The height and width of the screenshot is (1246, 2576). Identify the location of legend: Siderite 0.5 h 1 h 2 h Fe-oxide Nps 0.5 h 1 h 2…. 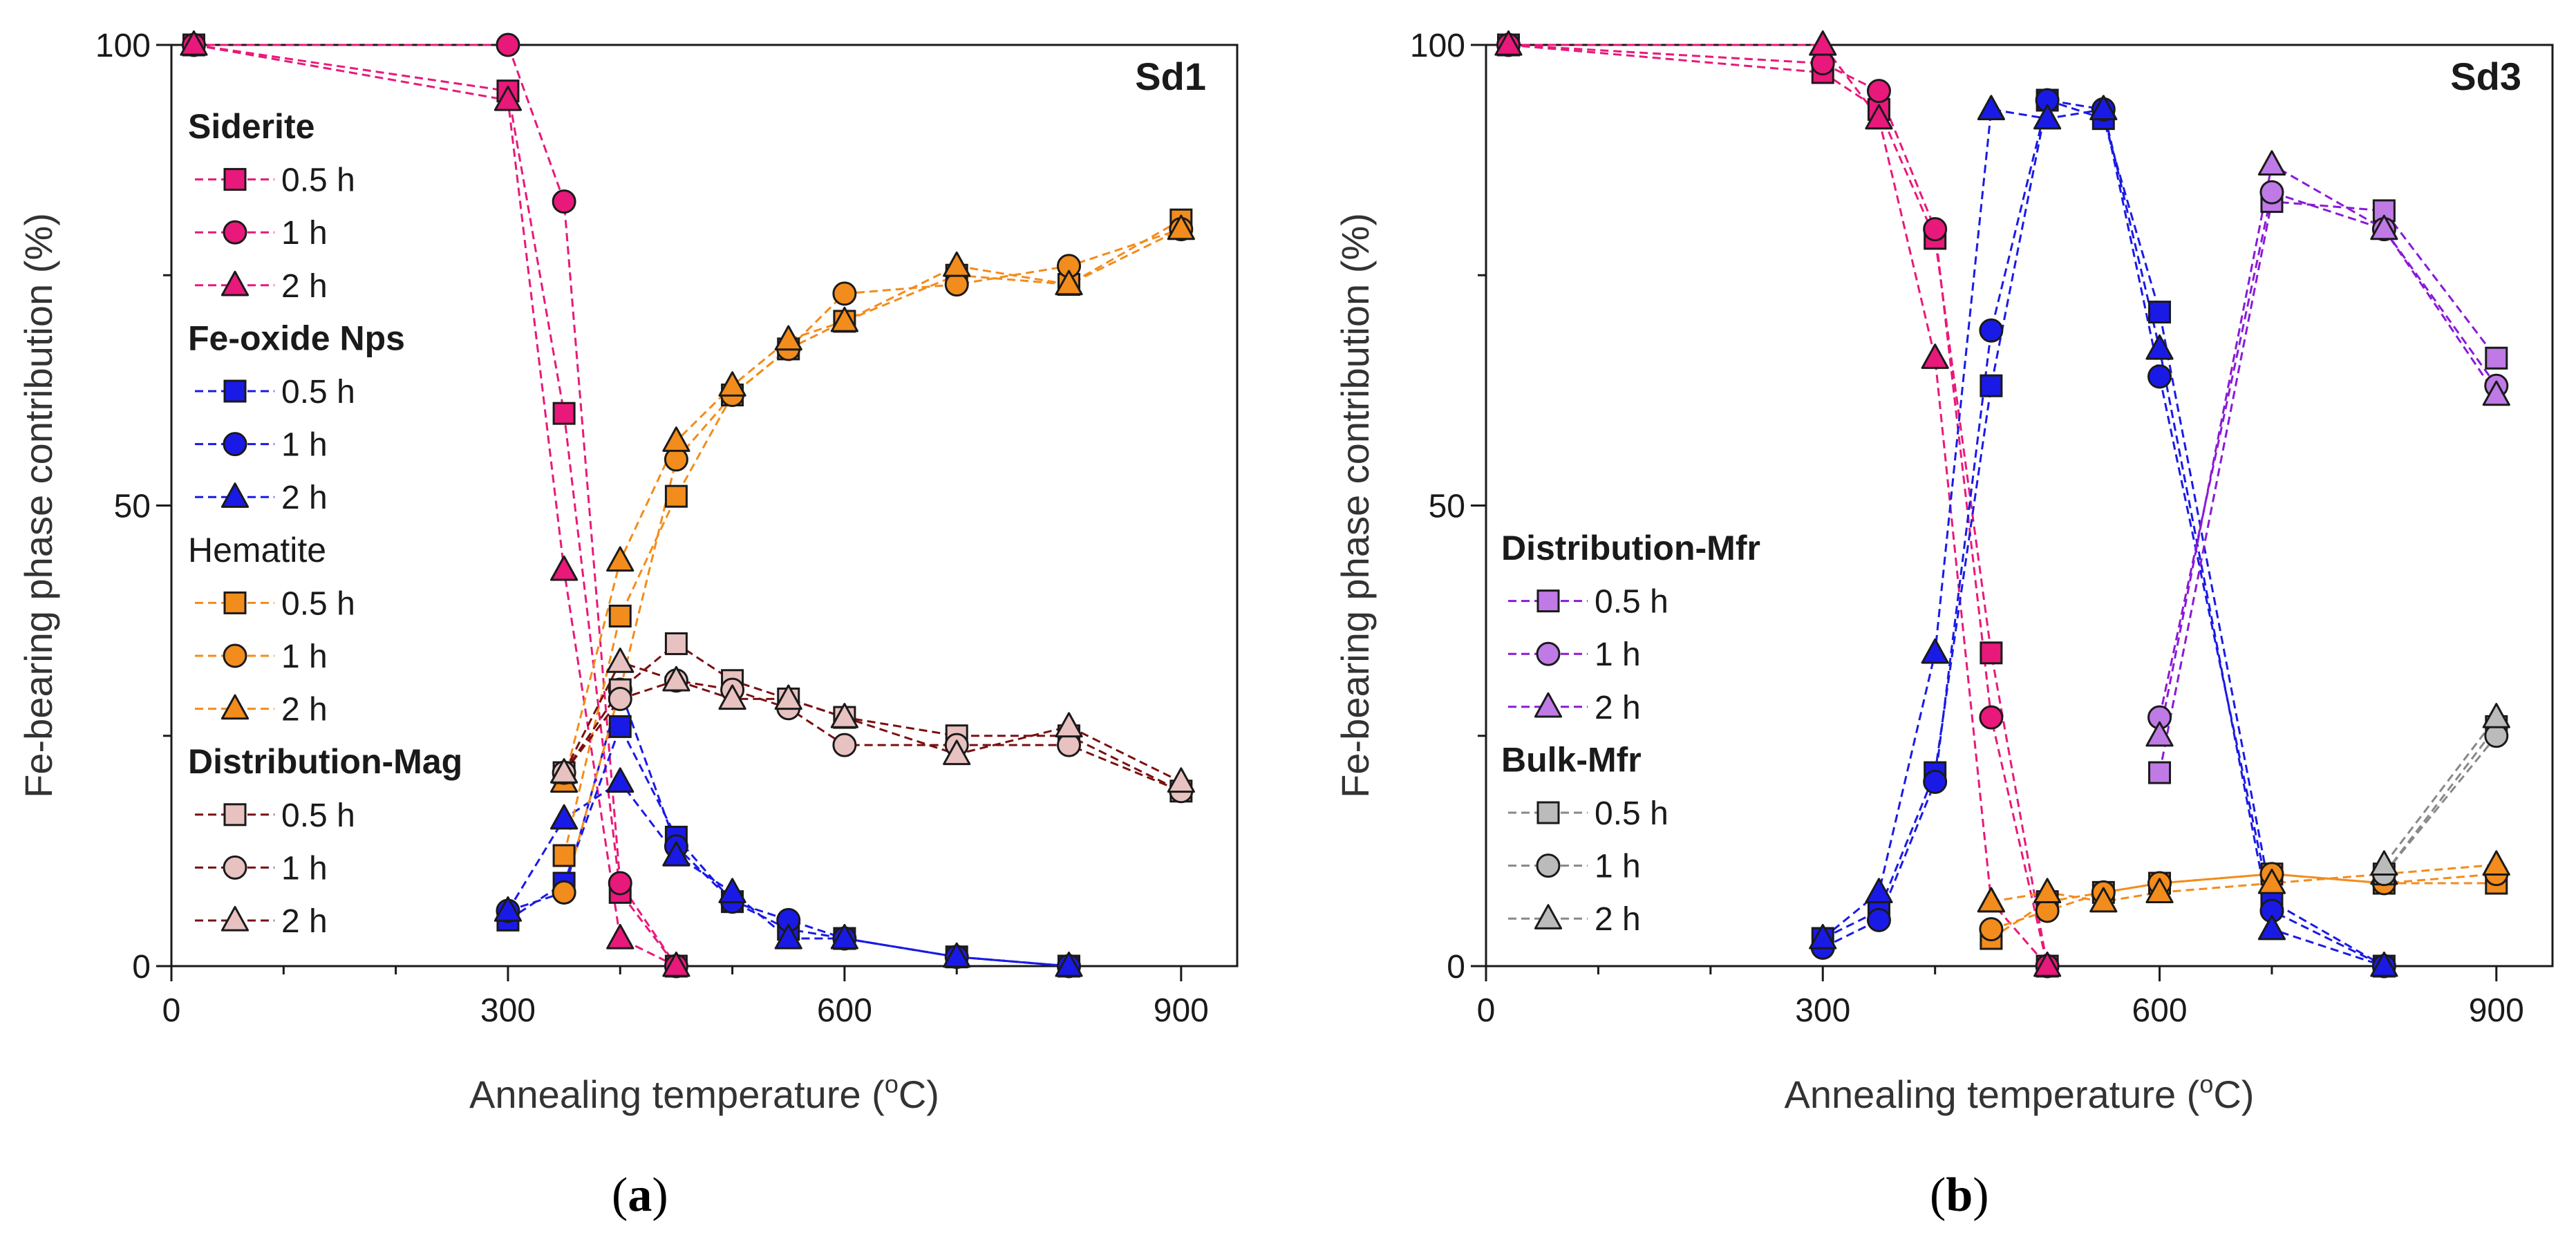
(325, 523).